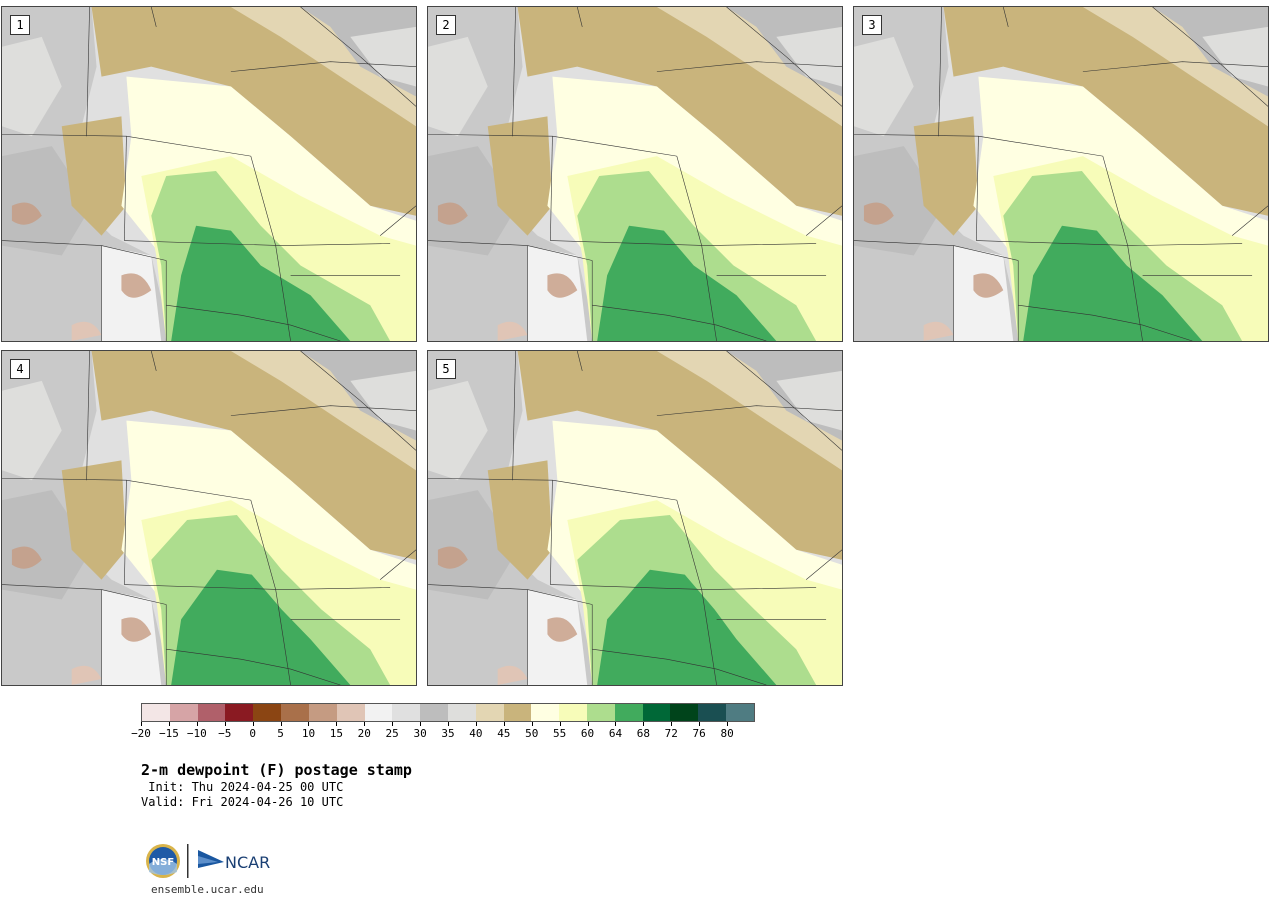 The height and width of the screenshot is (901, 1280). I want to click on colorbar-tick-label: 80, so click(727, 733).